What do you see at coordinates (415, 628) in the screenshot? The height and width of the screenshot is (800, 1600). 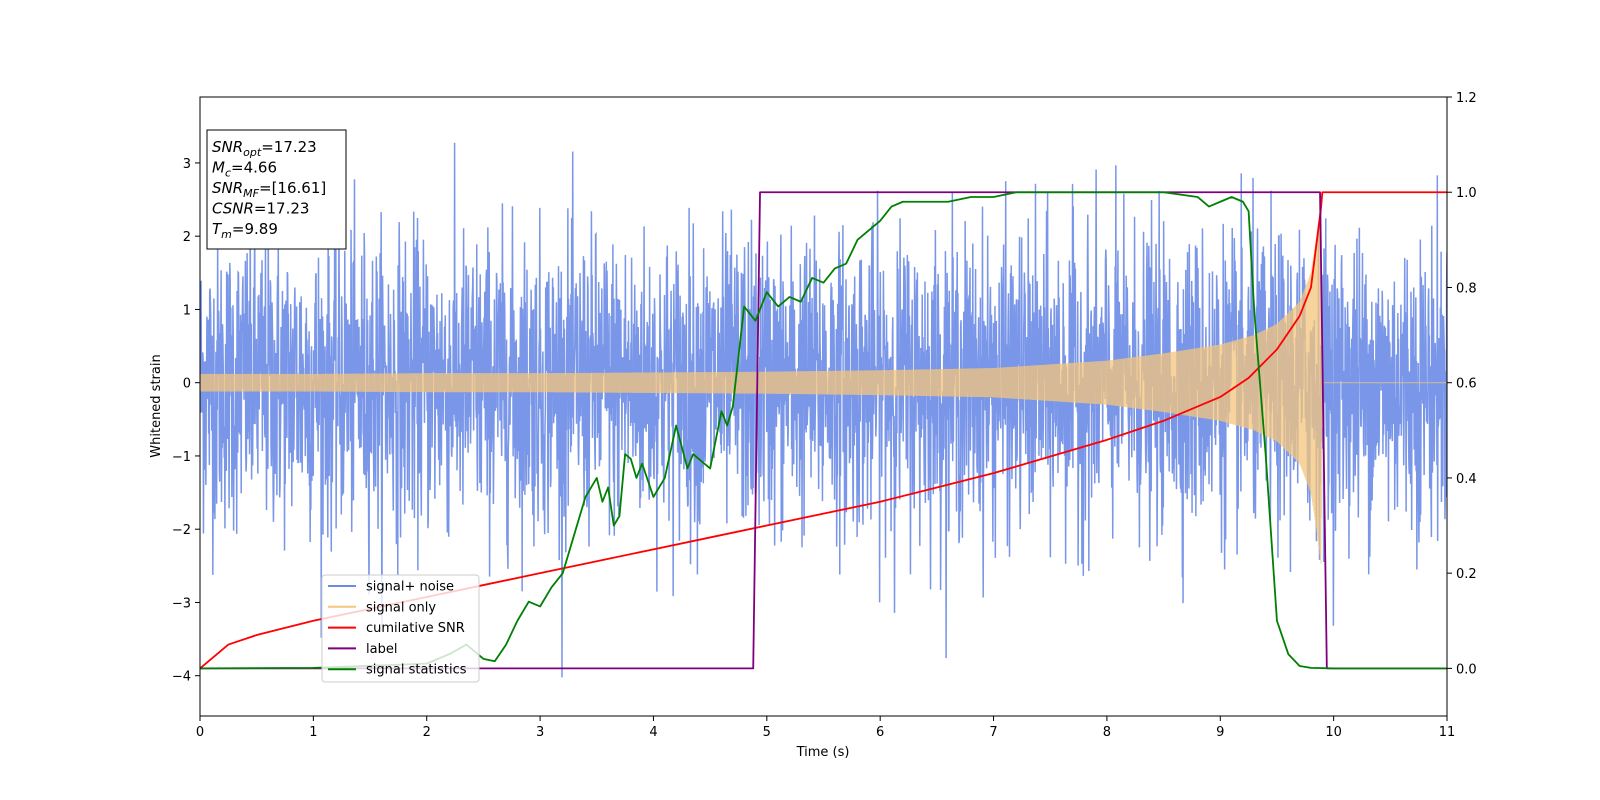 I see `legend-label: cumilative SNR` at bounding box center [415, 628].